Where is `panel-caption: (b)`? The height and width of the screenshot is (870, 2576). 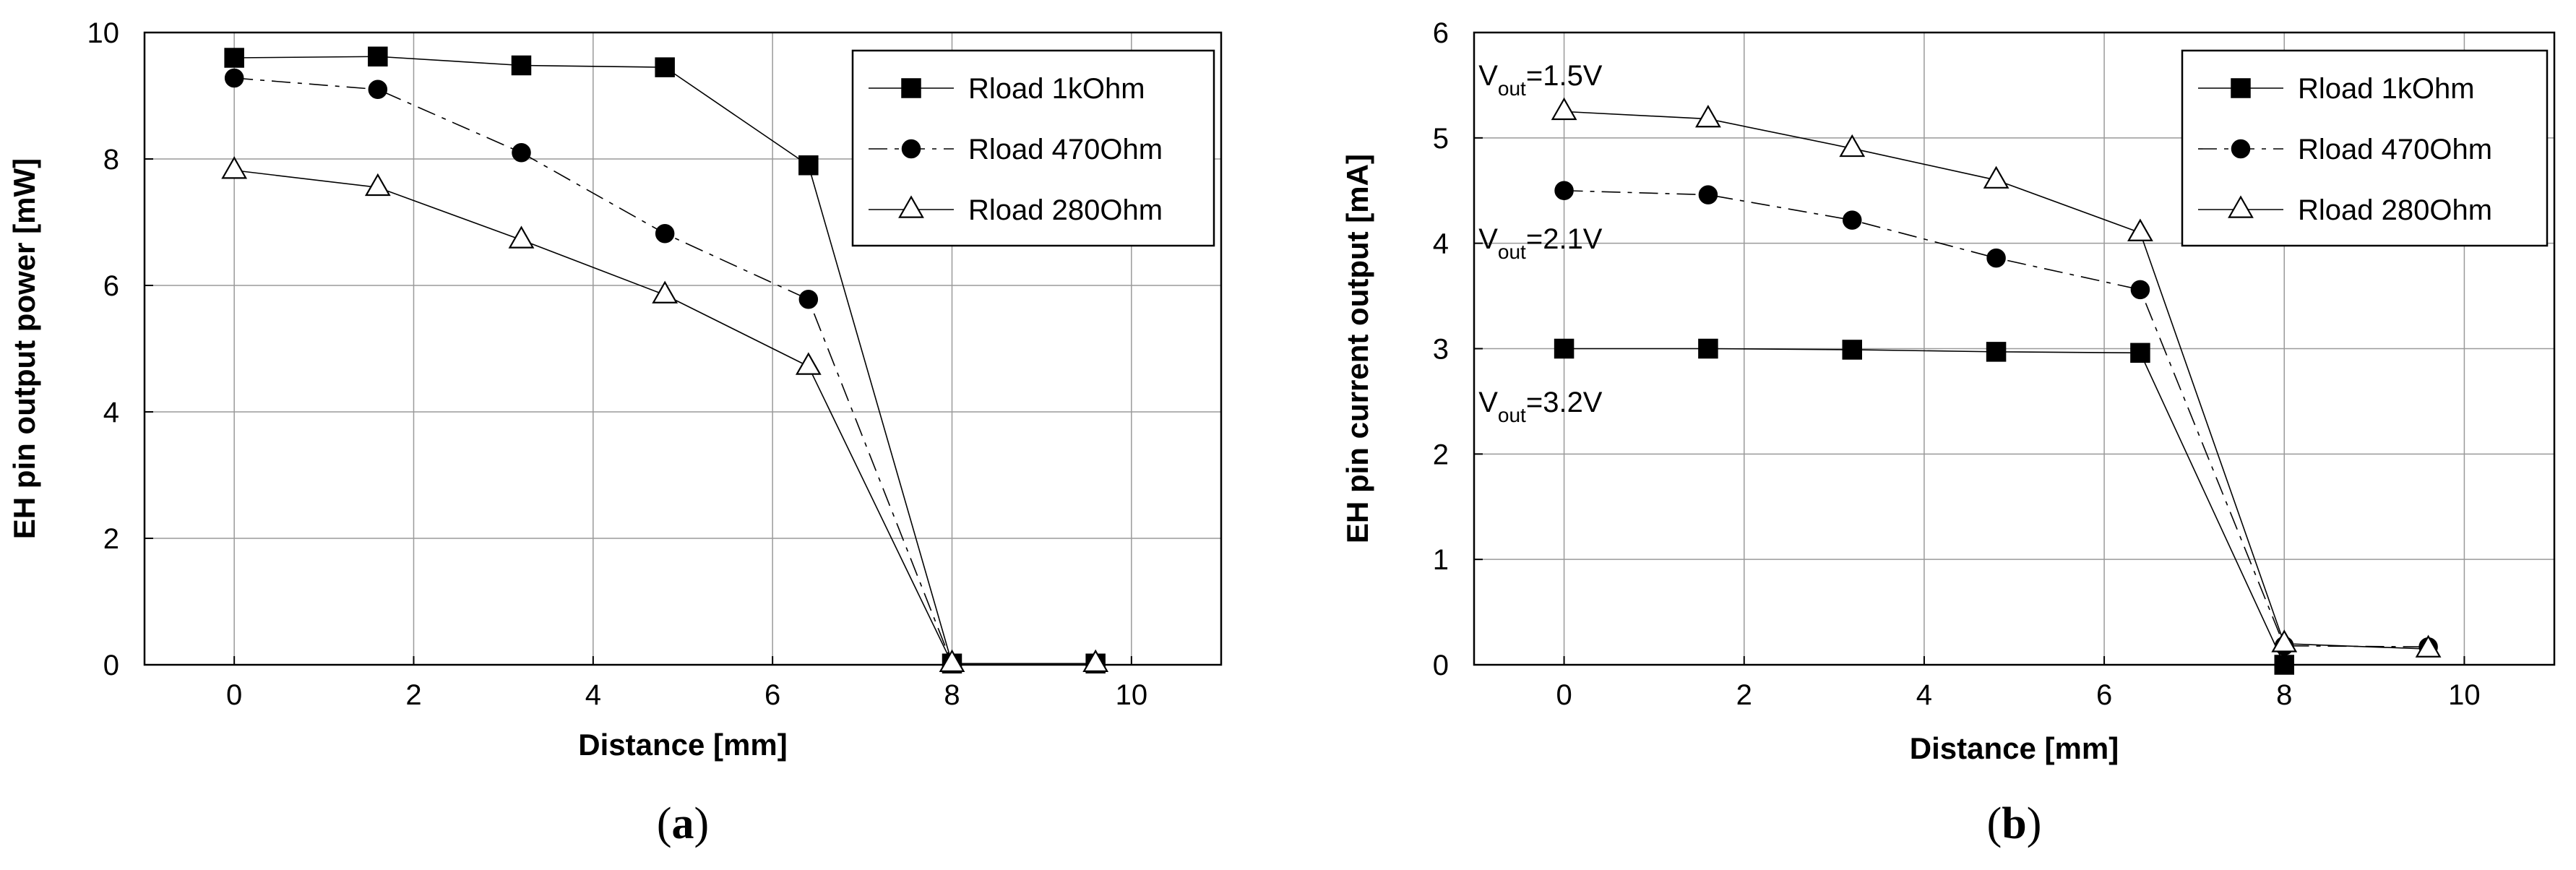 panel-caption: (b) is located at coordinates (2014, 823).